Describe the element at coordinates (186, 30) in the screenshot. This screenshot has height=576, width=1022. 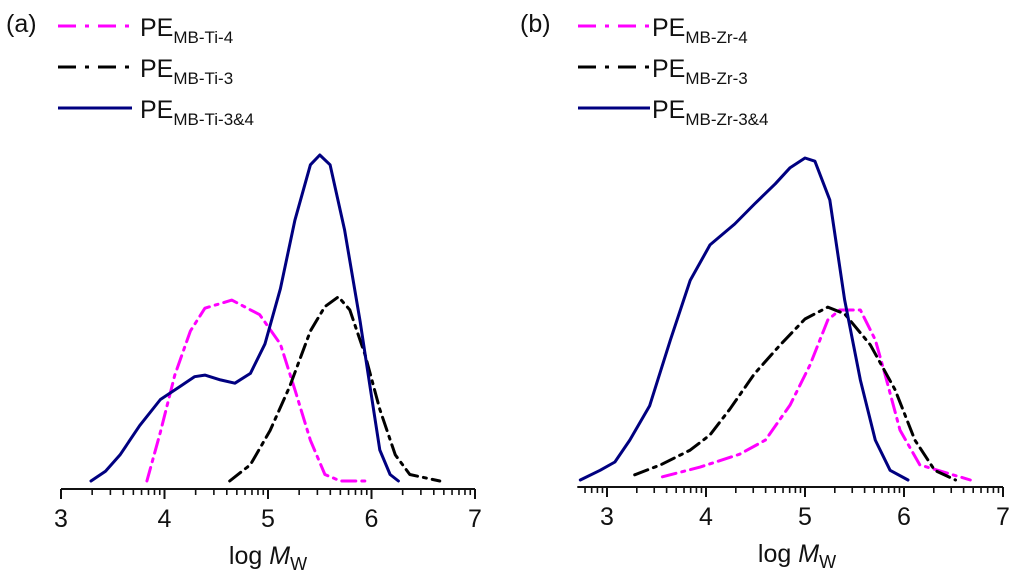
I see `legend-label: PEMB-Ti-4` at that location.